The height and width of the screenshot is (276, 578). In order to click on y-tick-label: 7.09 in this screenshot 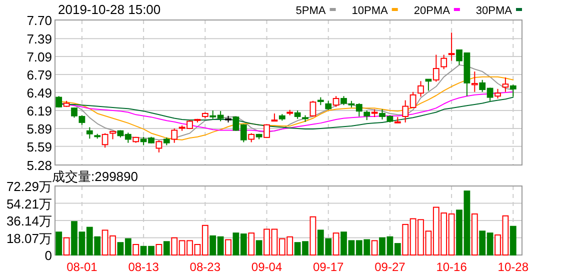, I will do `click(39, 57)`.